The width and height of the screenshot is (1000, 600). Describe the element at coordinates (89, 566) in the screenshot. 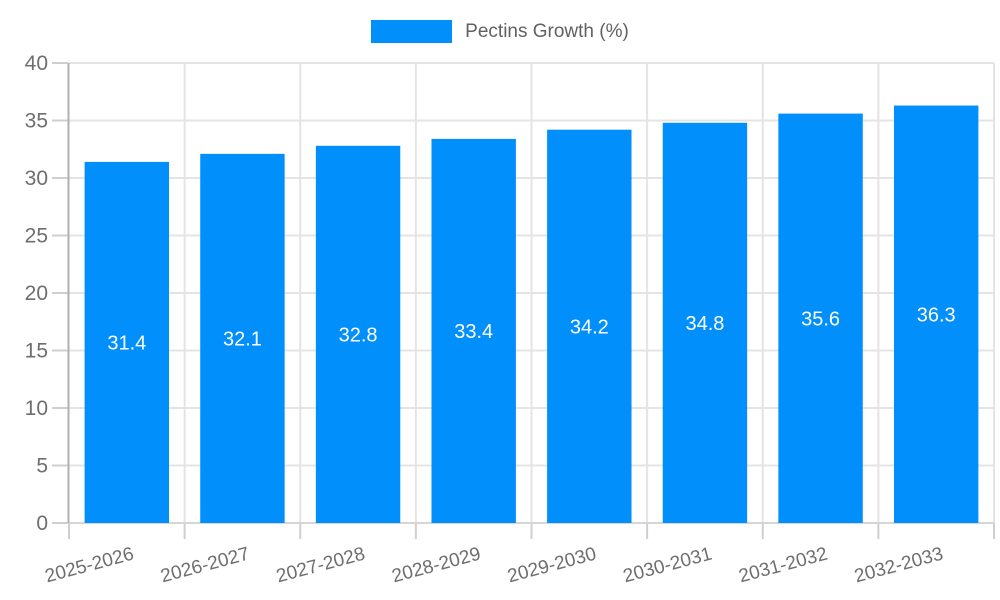

I see `x-axis-label: 2025-2026` at that location.